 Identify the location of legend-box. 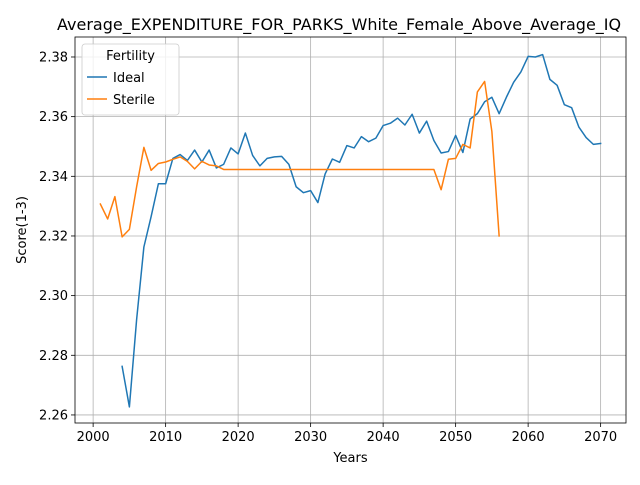
(130, 79).